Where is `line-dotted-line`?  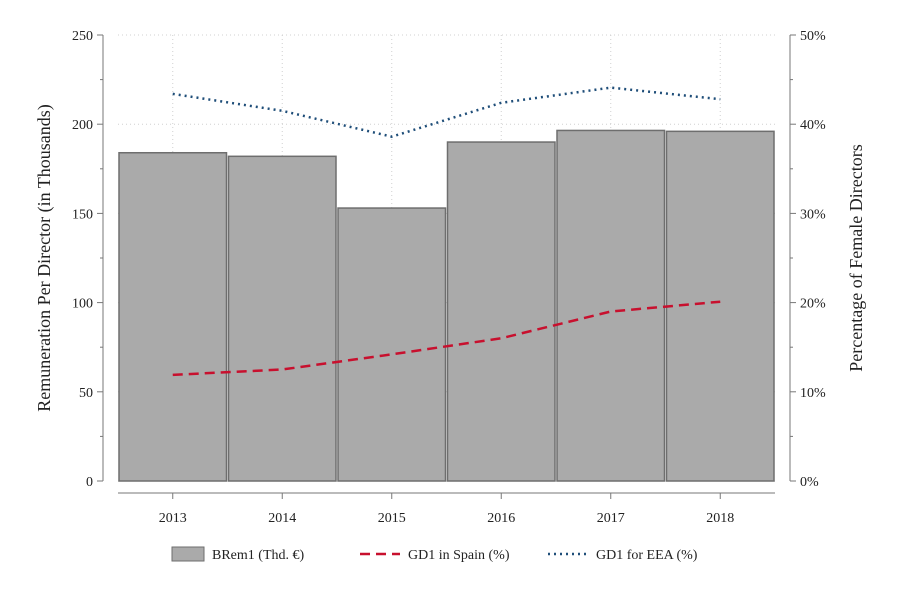 line-dotted-line is located at coordinates (446, 112).